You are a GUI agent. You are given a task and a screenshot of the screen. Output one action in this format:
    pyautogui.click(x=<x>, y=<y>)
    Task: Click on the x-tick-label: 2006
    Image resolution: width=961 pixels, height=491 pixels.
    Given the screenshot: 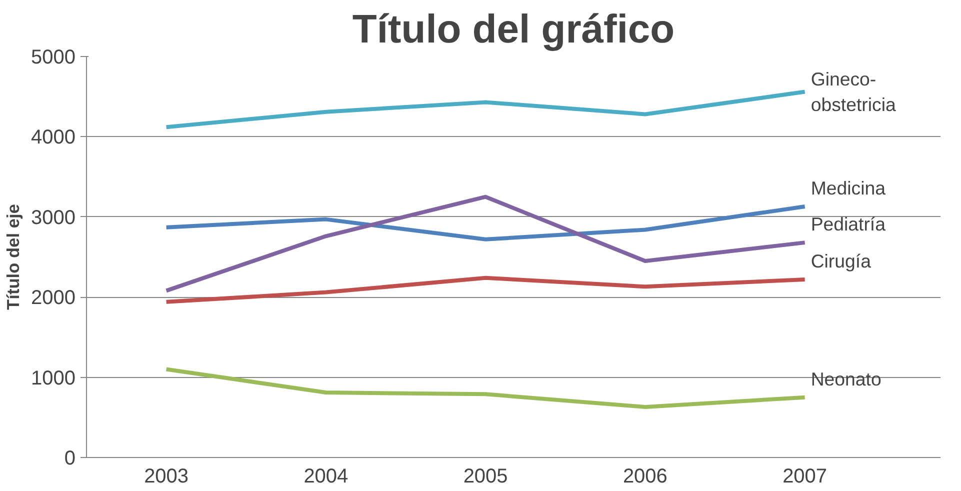 What is the action you would take?
    pyautogui.click(x=645, y=477)
    